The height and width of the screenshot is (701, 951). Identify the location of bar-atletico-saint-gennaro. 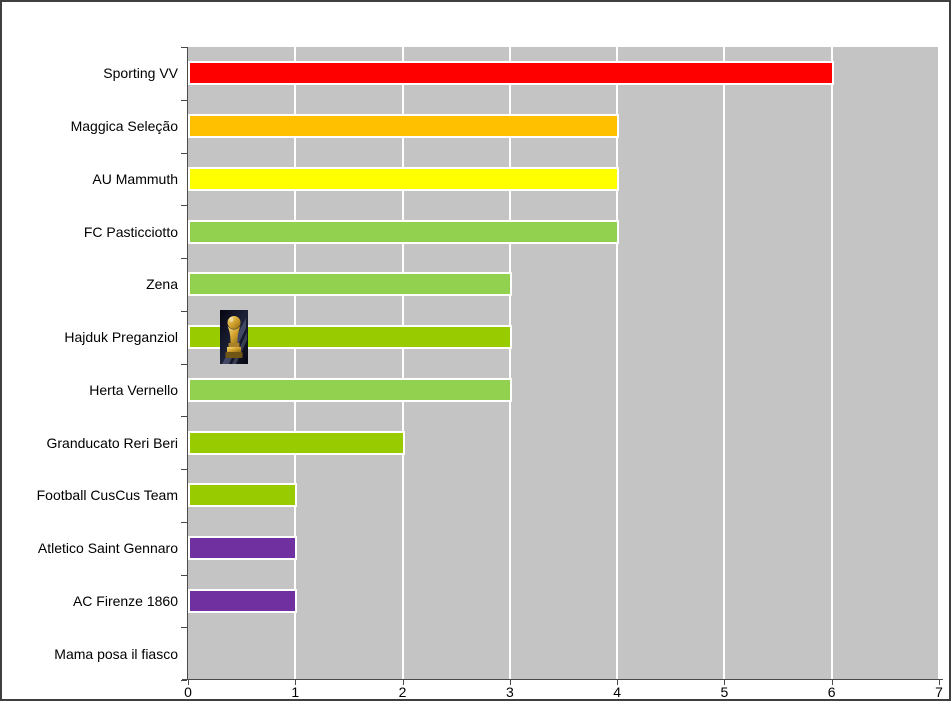
(243, 548).